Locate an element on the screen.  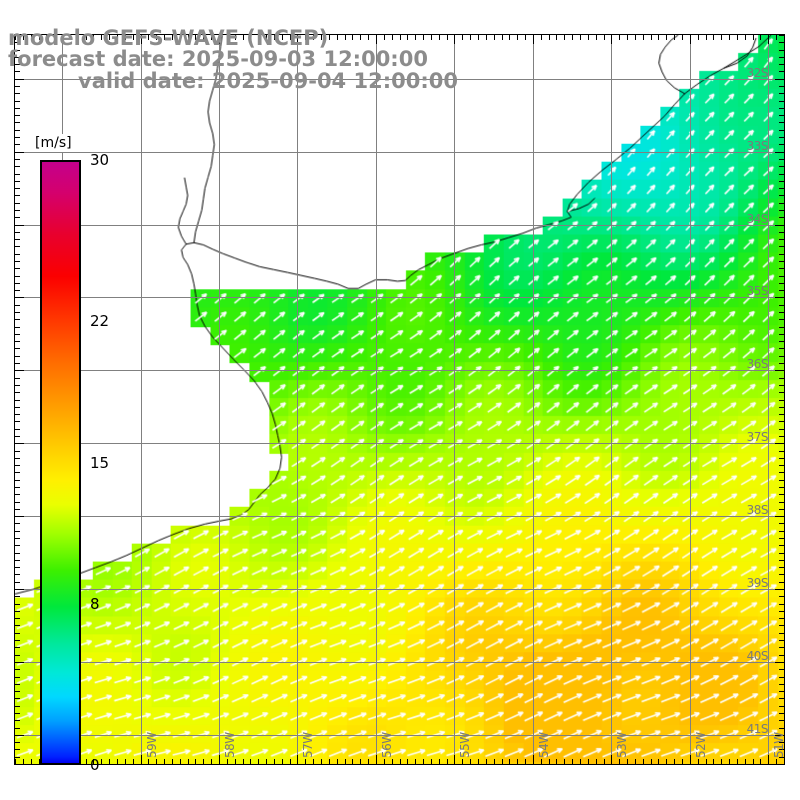
colorbar-tick-label: 0 is located at coordinates (95, 765).